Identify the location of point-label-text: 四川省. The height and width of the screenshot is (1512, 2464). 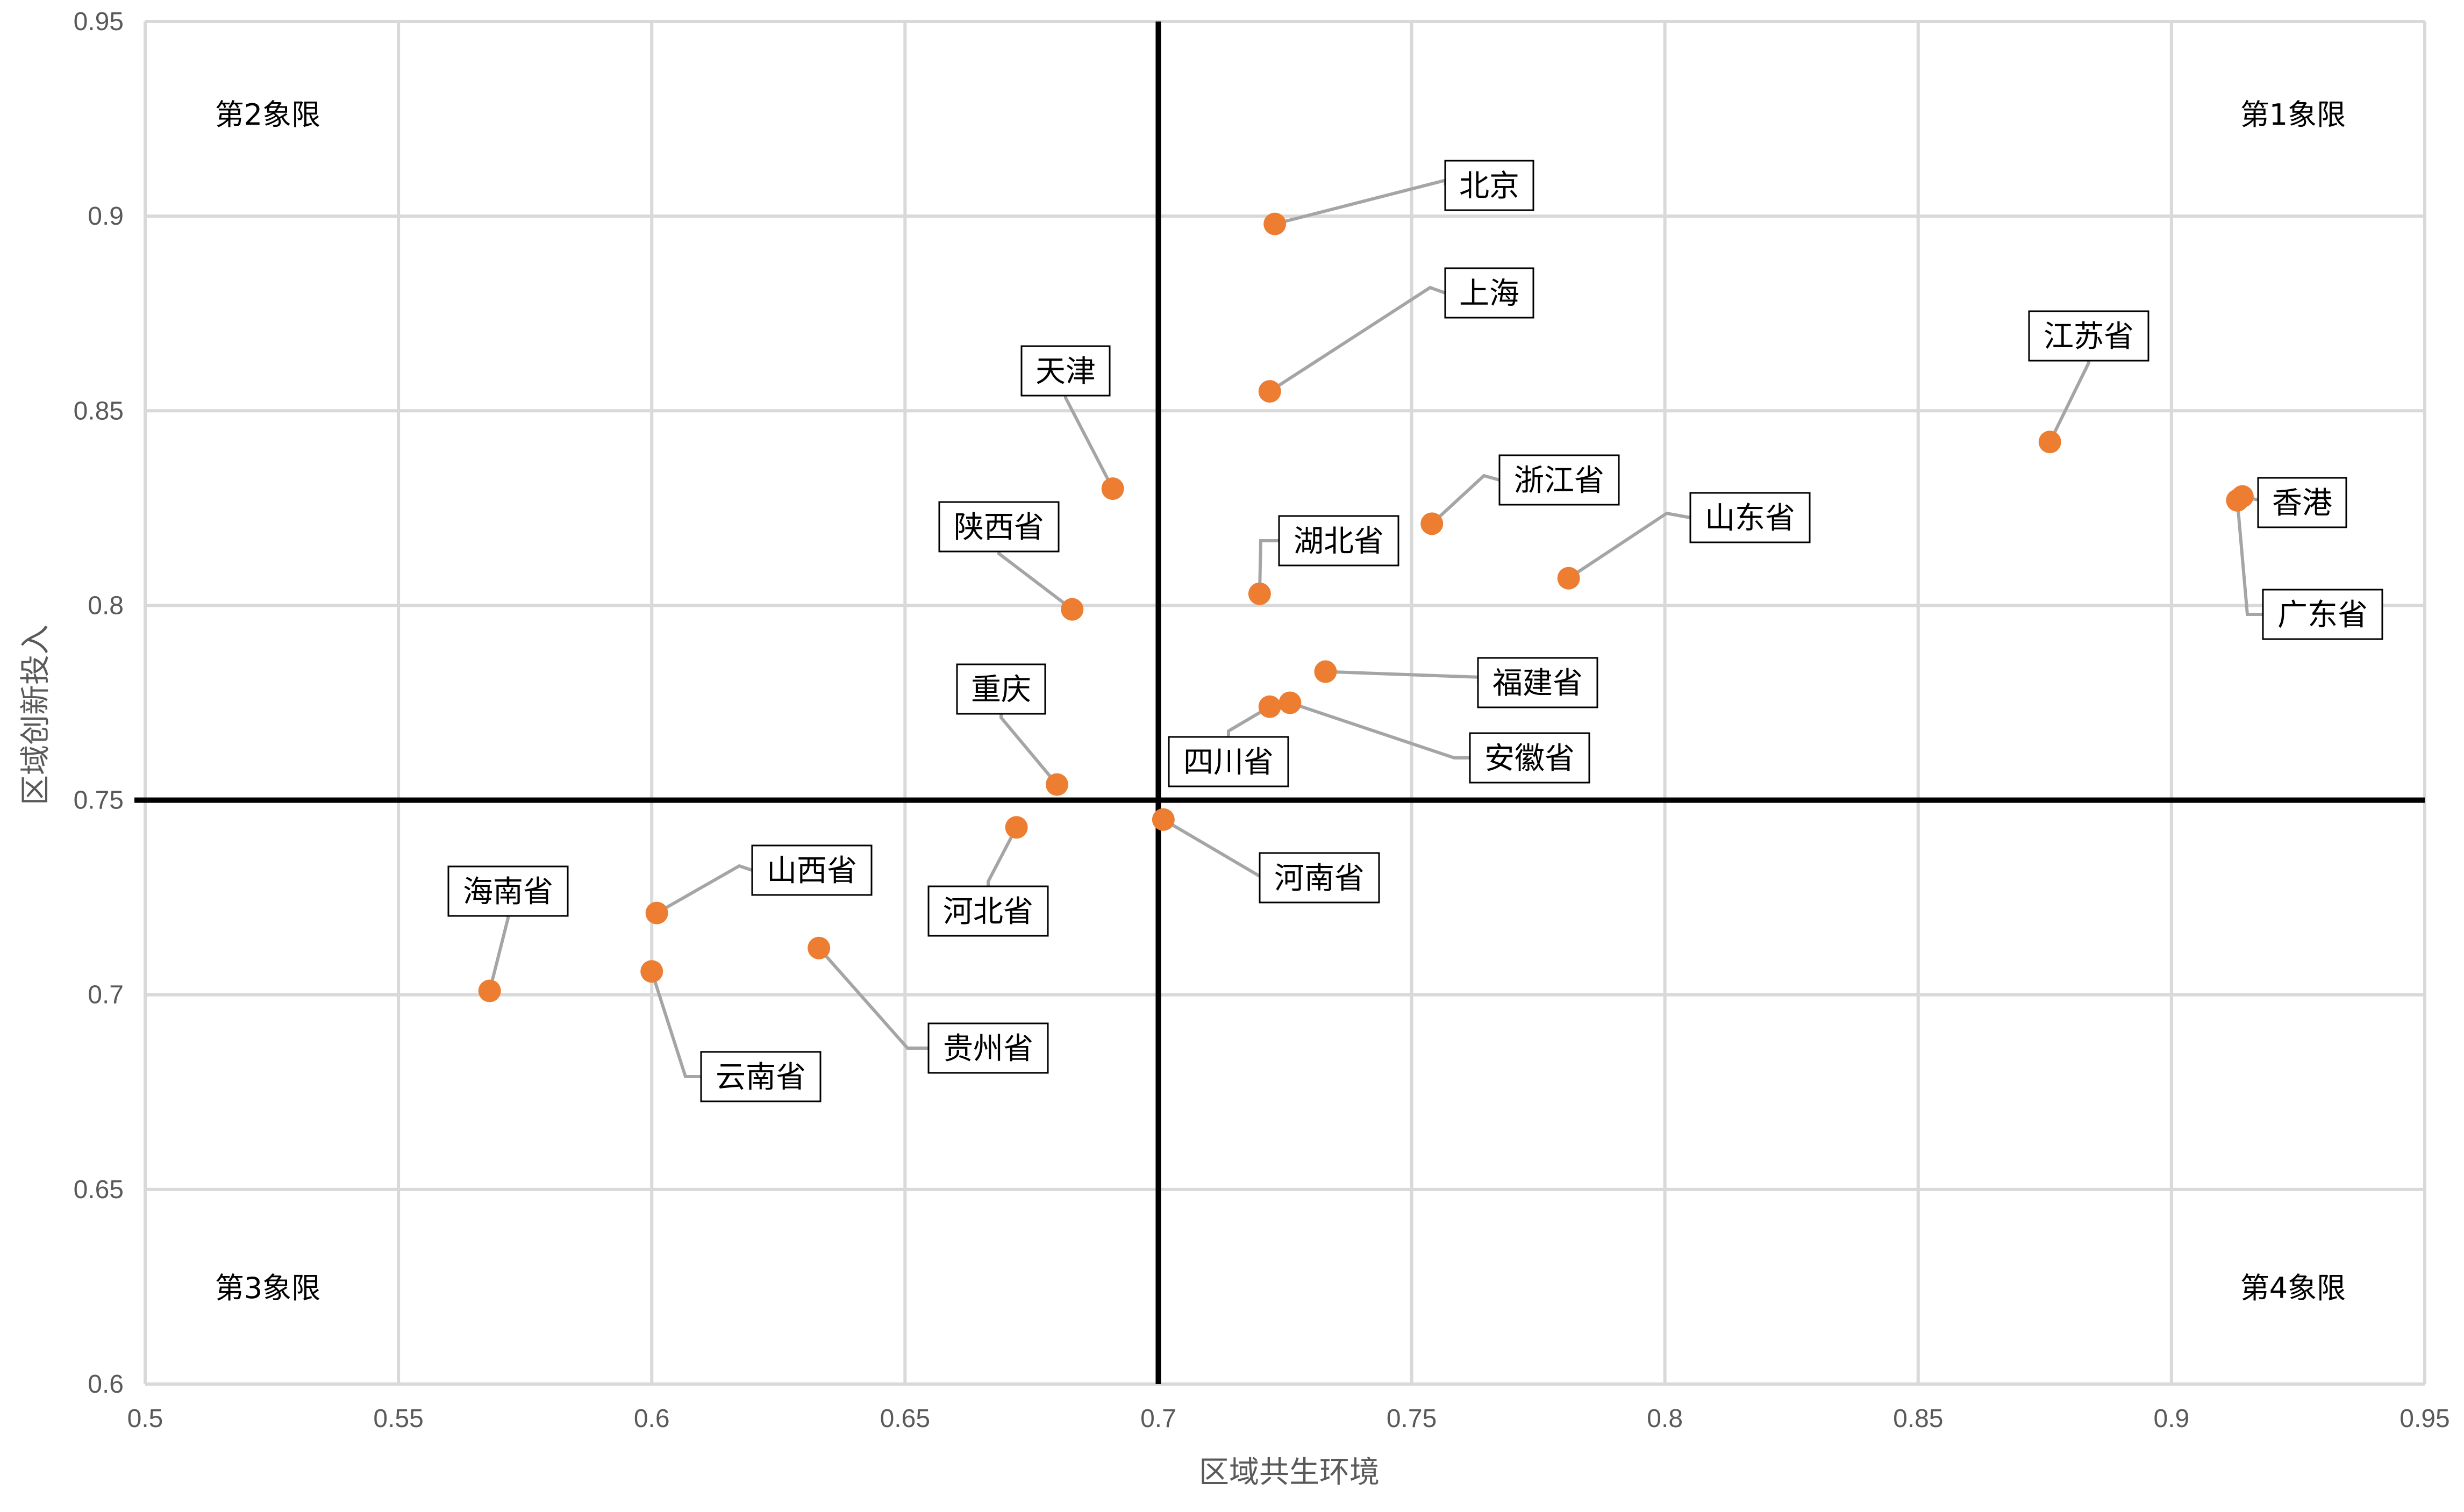
(1228, 763).